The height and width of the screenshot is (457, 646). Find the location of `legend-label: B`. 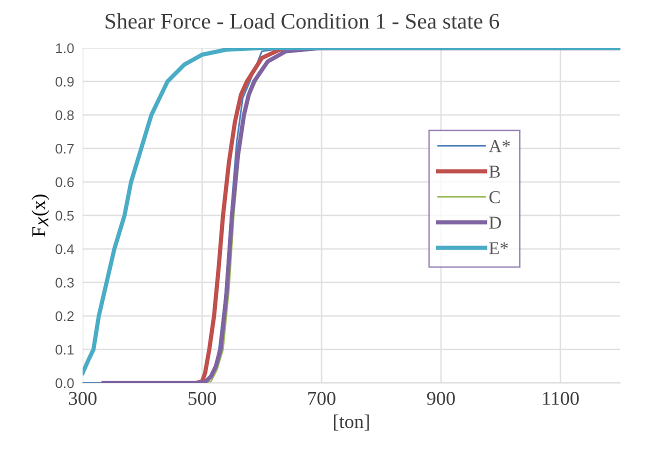

legend-label: B is located at coordinates (494, 172).